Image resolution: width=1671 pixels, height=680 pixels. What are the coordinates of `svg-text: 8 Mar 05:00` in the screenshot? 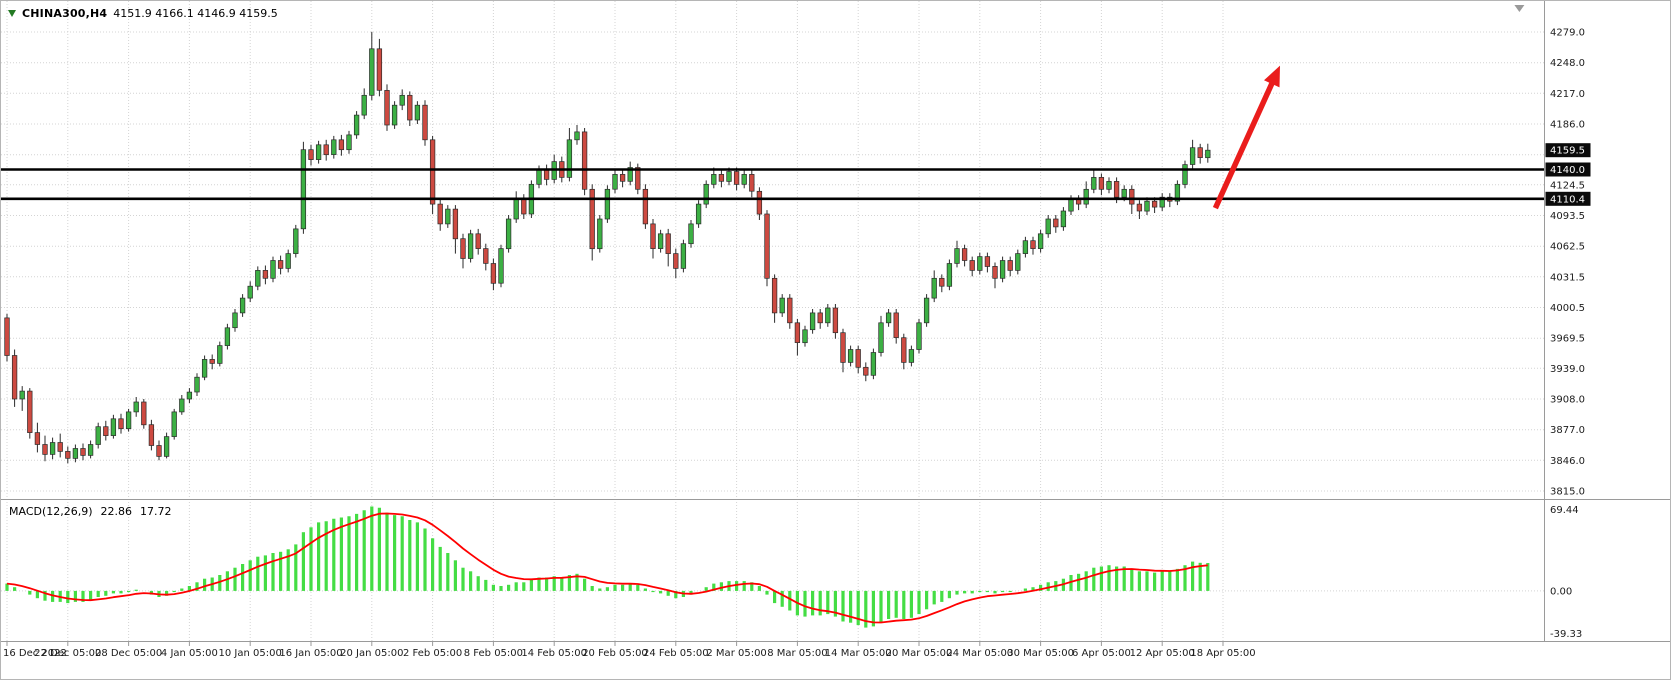 It's located at (797, 653).